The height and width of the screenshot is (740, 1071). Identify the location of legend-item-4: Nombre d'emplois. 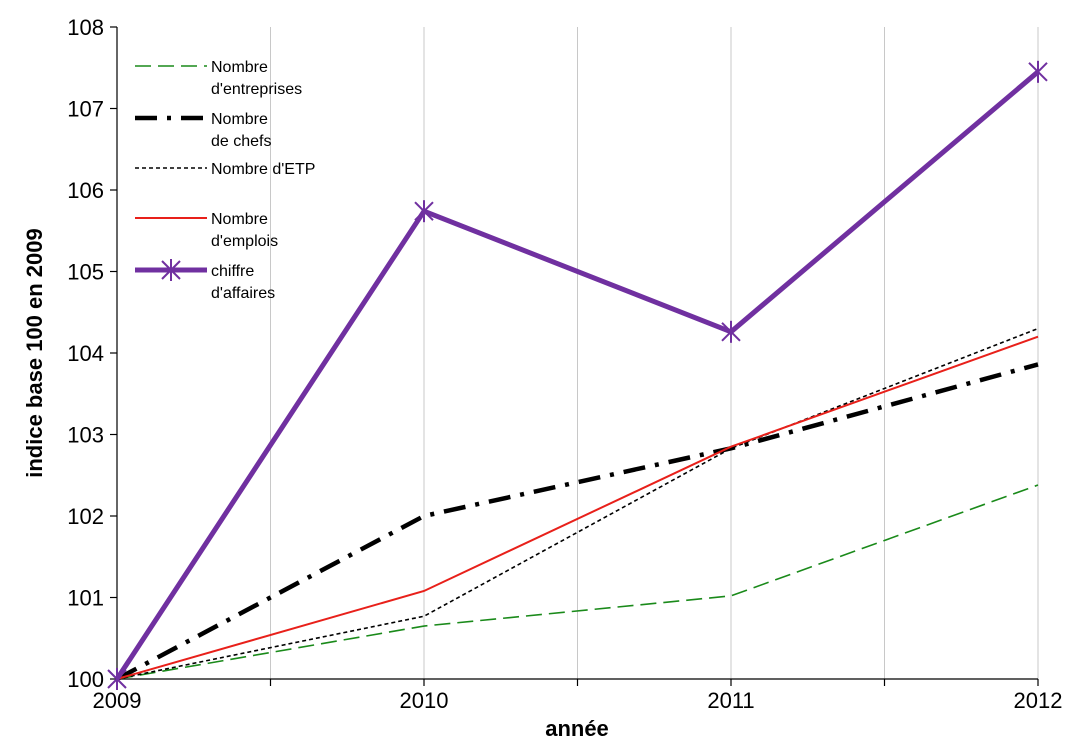
(206, 230).